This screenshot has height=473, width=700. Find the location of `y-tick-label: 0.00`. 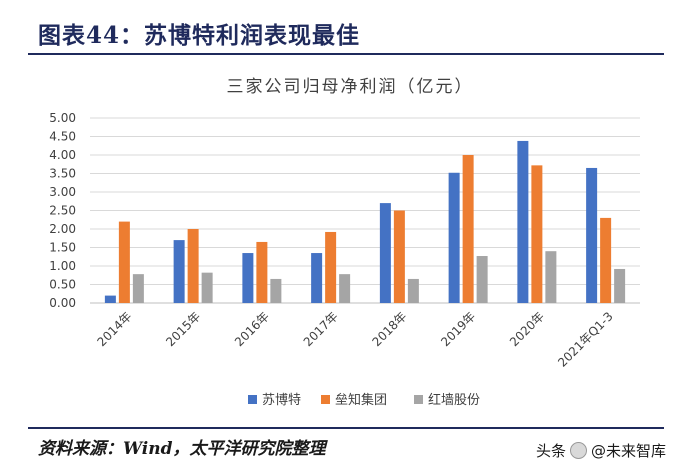

y-tick-label: 0.00 is located at coordinates (62, 303).